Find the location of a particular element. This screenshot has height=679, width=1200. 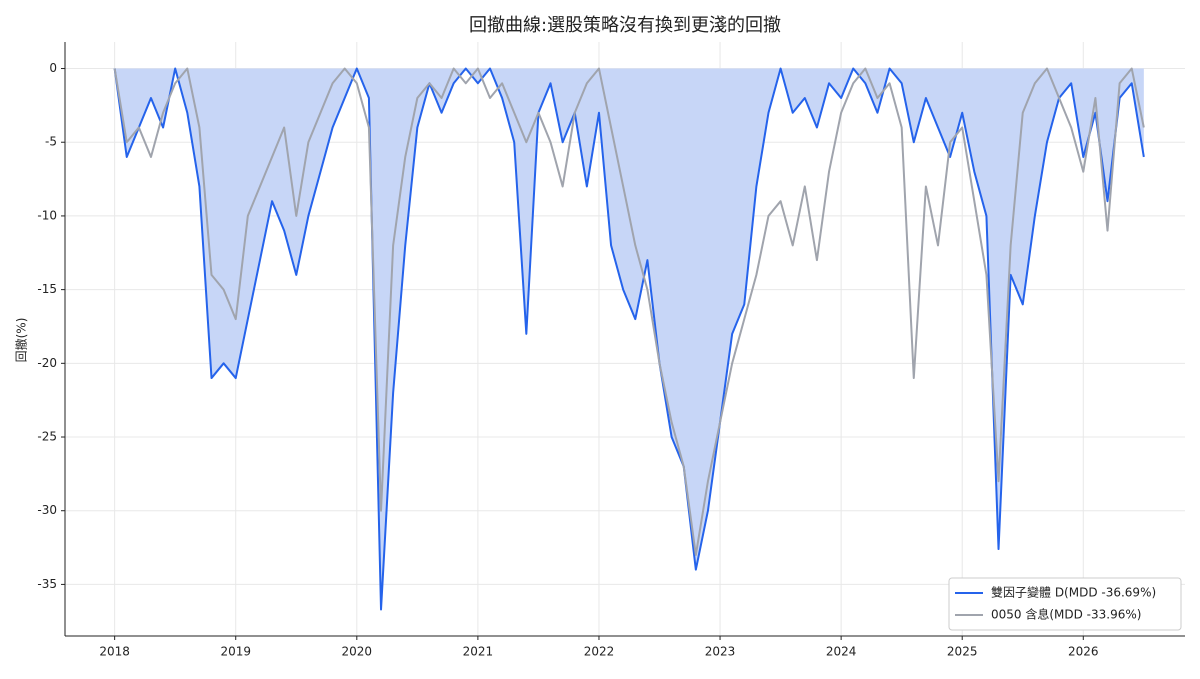

y-tick-label: -20 is located at coordinates (47, 363).